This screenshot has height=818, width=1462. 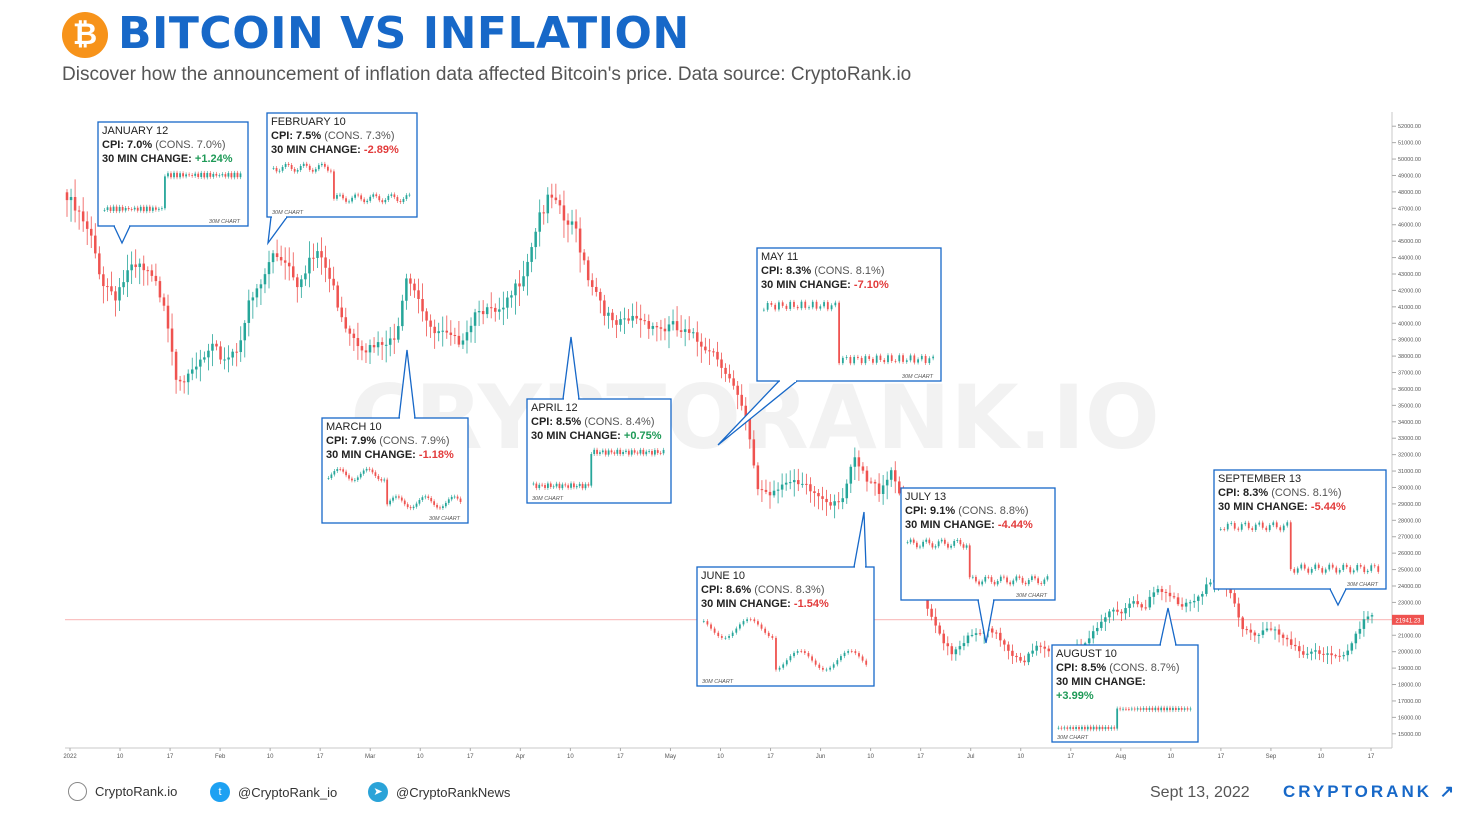 I want to click on annotation-cpi: CPI: 8.5% (CONS. 8.4%), so click(x=592, y=422).